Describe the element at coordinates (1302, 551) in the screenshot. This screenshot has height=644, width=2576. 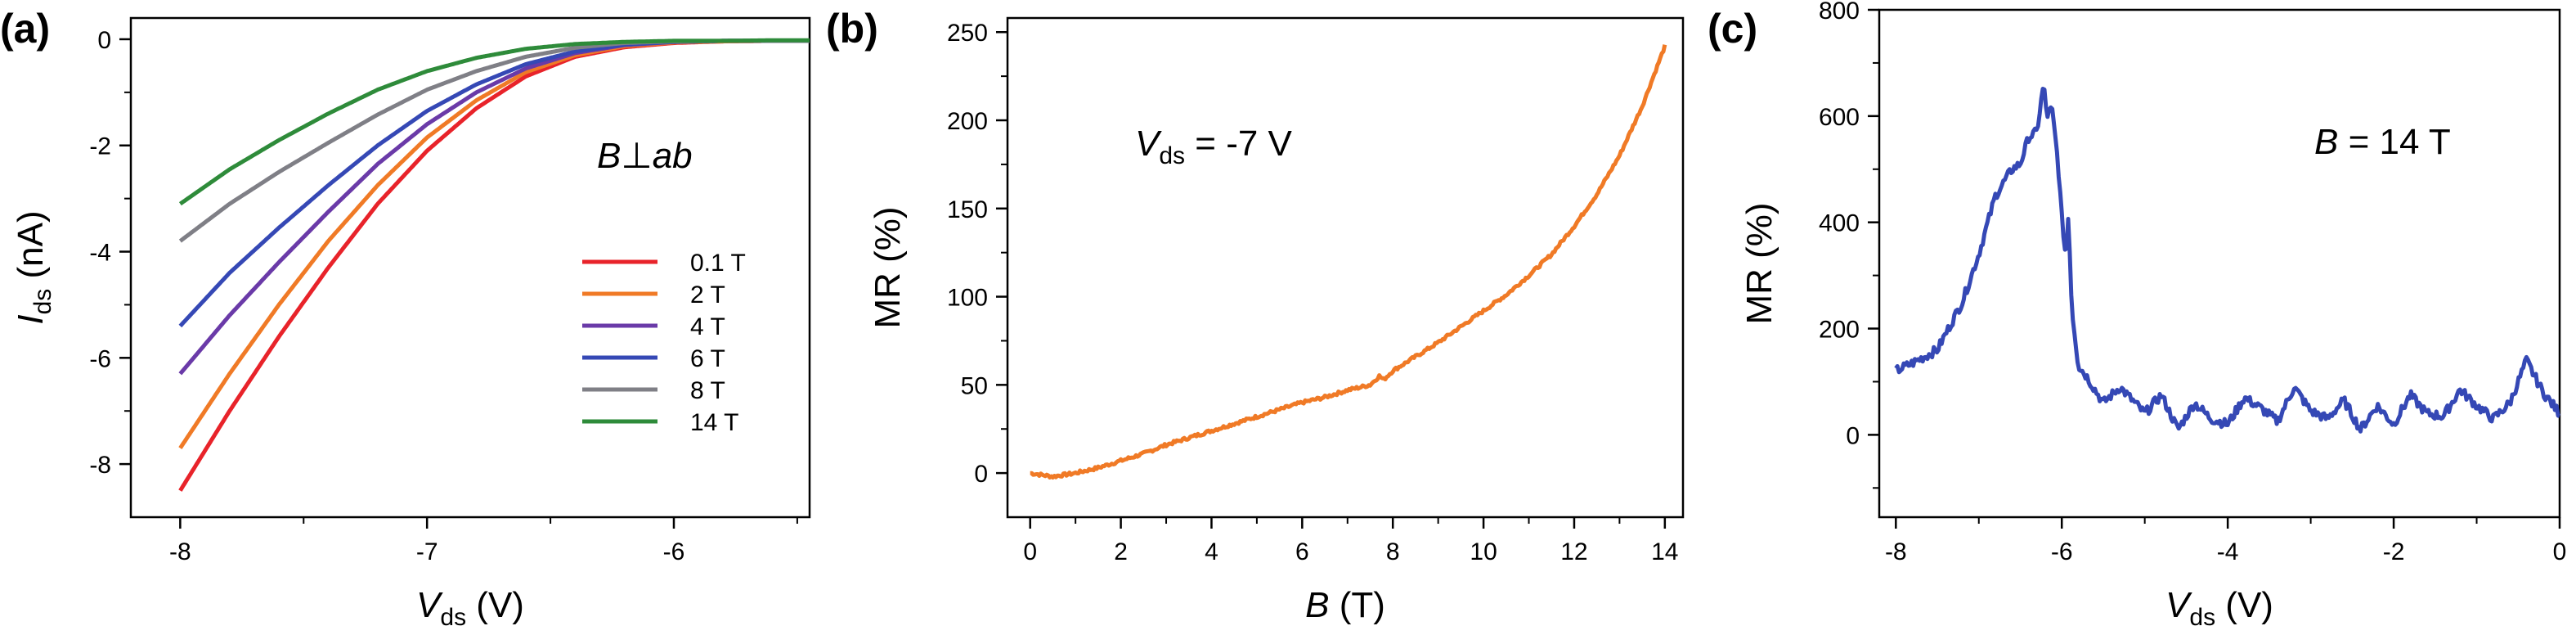
I see `x-tick-label: 6` at that location.